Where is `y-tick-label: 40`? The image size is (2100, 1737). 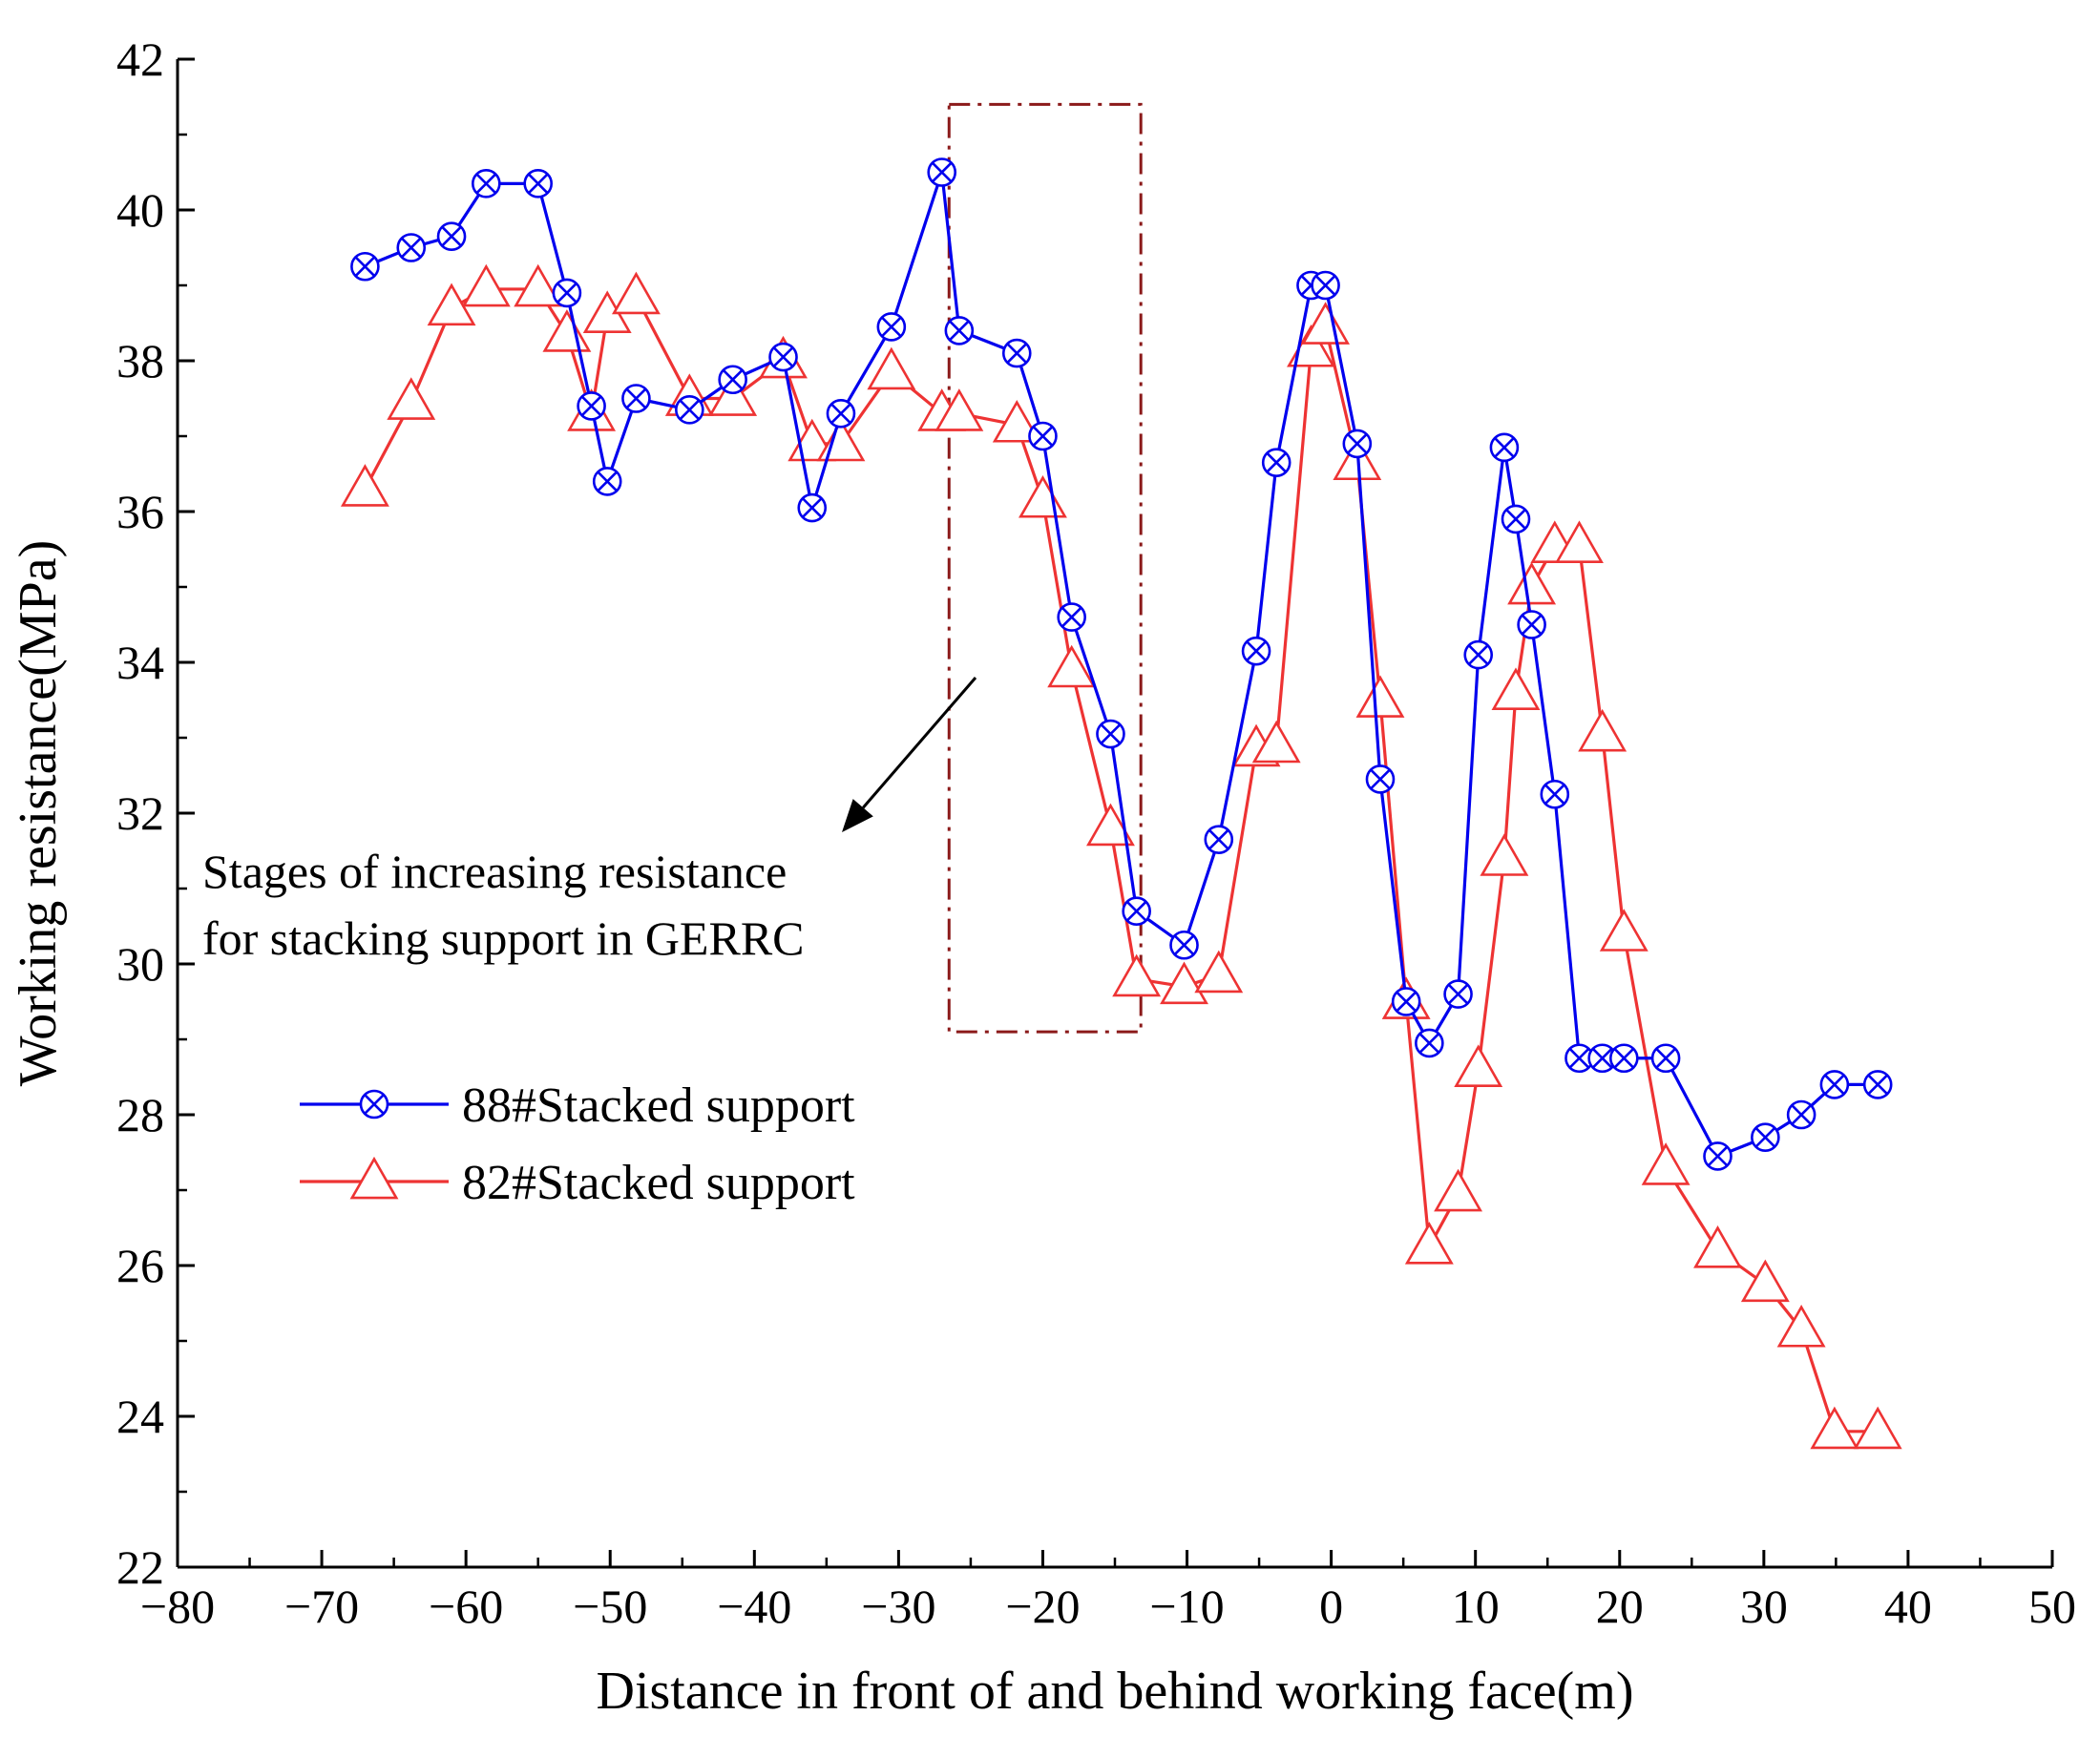
y-tick-label: 40 is located at coordinates (140, 210).